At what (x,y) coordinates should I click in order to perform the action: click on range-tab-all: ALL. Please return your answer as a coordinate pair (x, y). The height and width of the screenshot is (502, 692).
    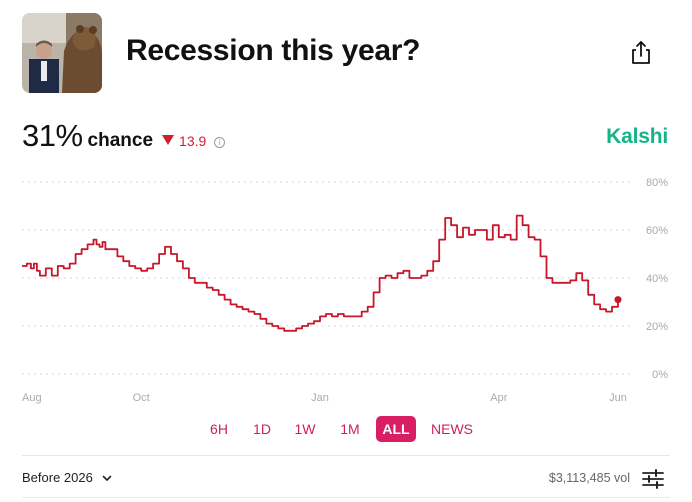
    Looking at the image, I should click on (396, 429).